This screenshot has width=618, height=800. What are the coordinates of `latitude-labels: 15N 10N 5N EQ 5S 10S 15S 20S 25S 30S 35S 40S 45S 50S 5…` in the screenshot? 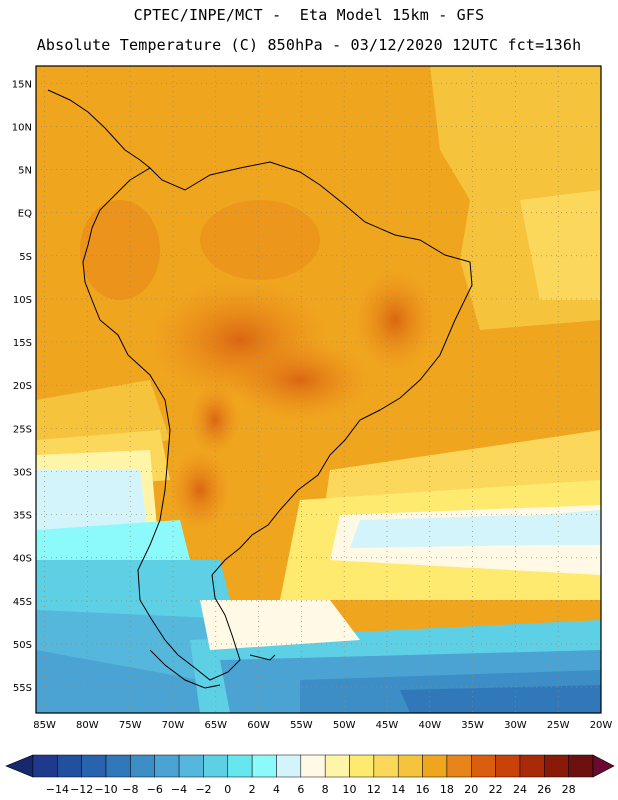 It's located at (22, 386).